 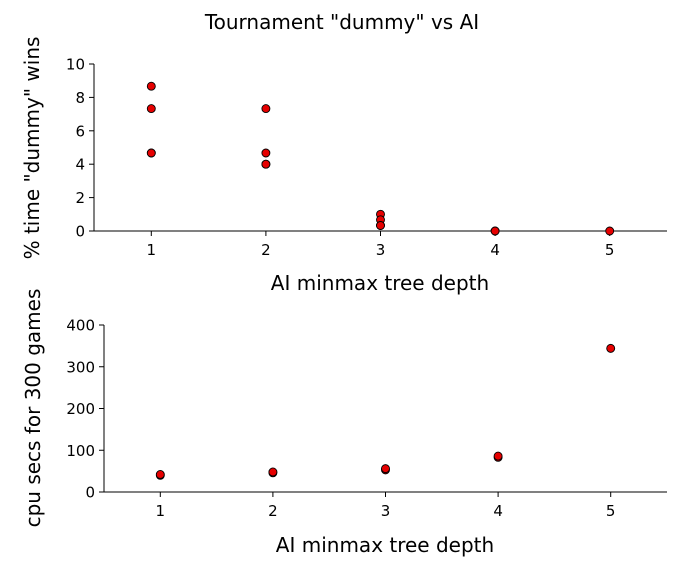 I want to click on y-tick-label: 10, so click(x=75, y=65).